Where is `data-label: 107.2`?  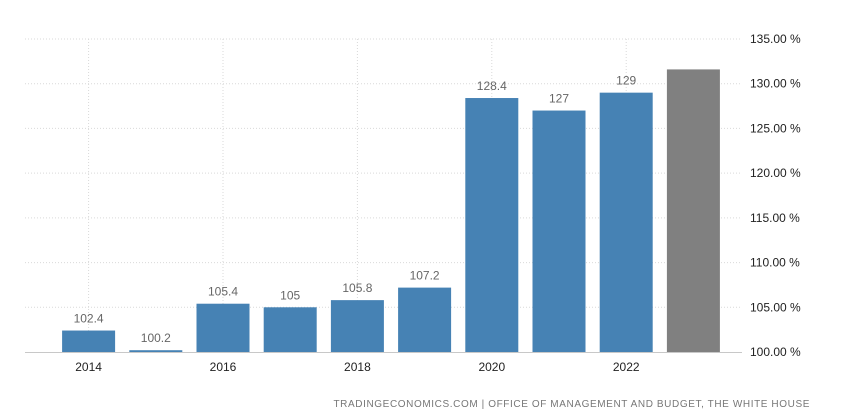 data-label: 107.2 is located at coordinates (425, 276).